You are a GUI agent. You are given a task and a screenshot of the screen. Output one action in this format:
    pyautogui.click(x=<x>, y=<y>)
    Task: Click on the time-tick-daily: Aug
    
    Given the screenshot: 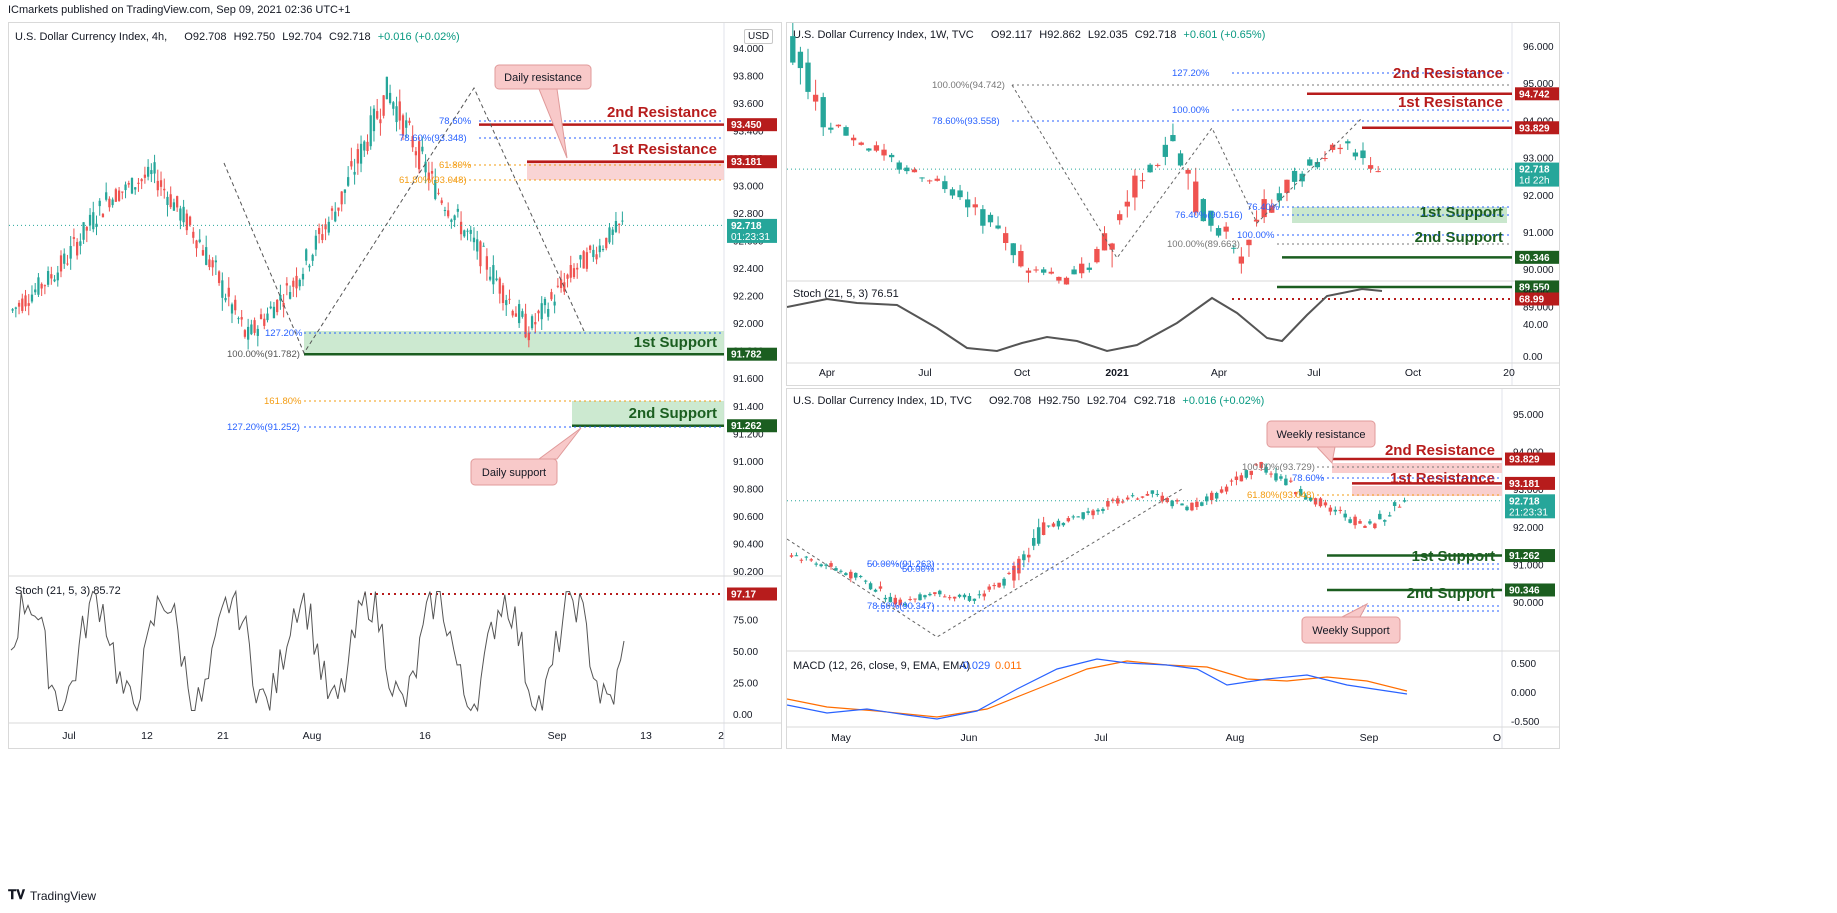 What is the action you would take?
    pyautogui.click(x=1235, y=738)
    